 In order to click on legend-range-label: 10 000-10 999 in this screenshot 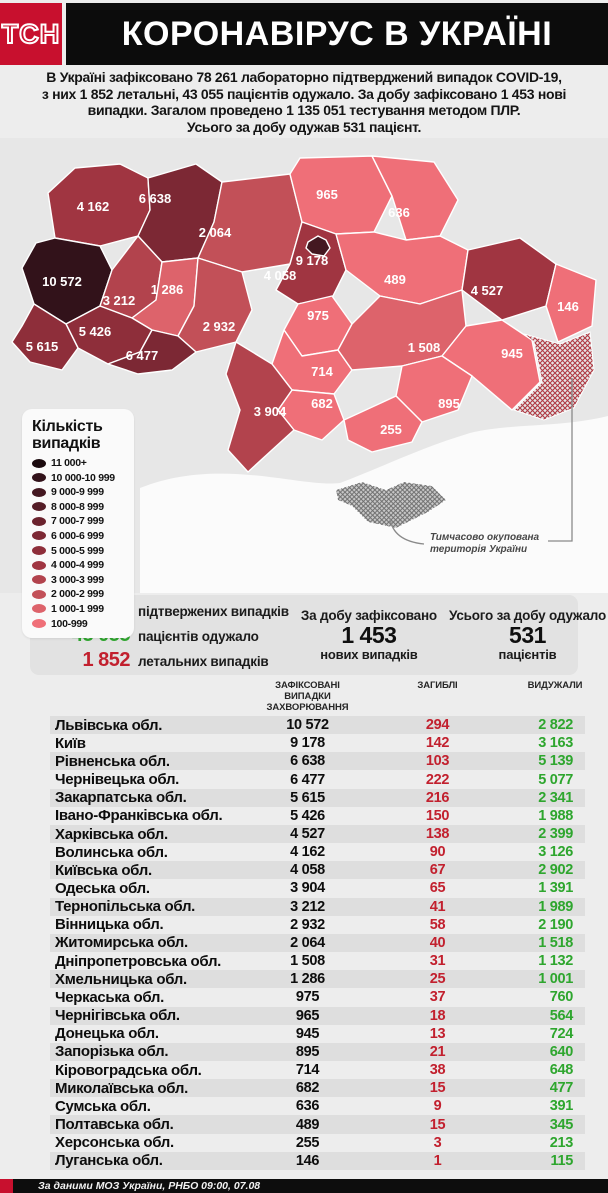, I will do `click(83, 477)`.